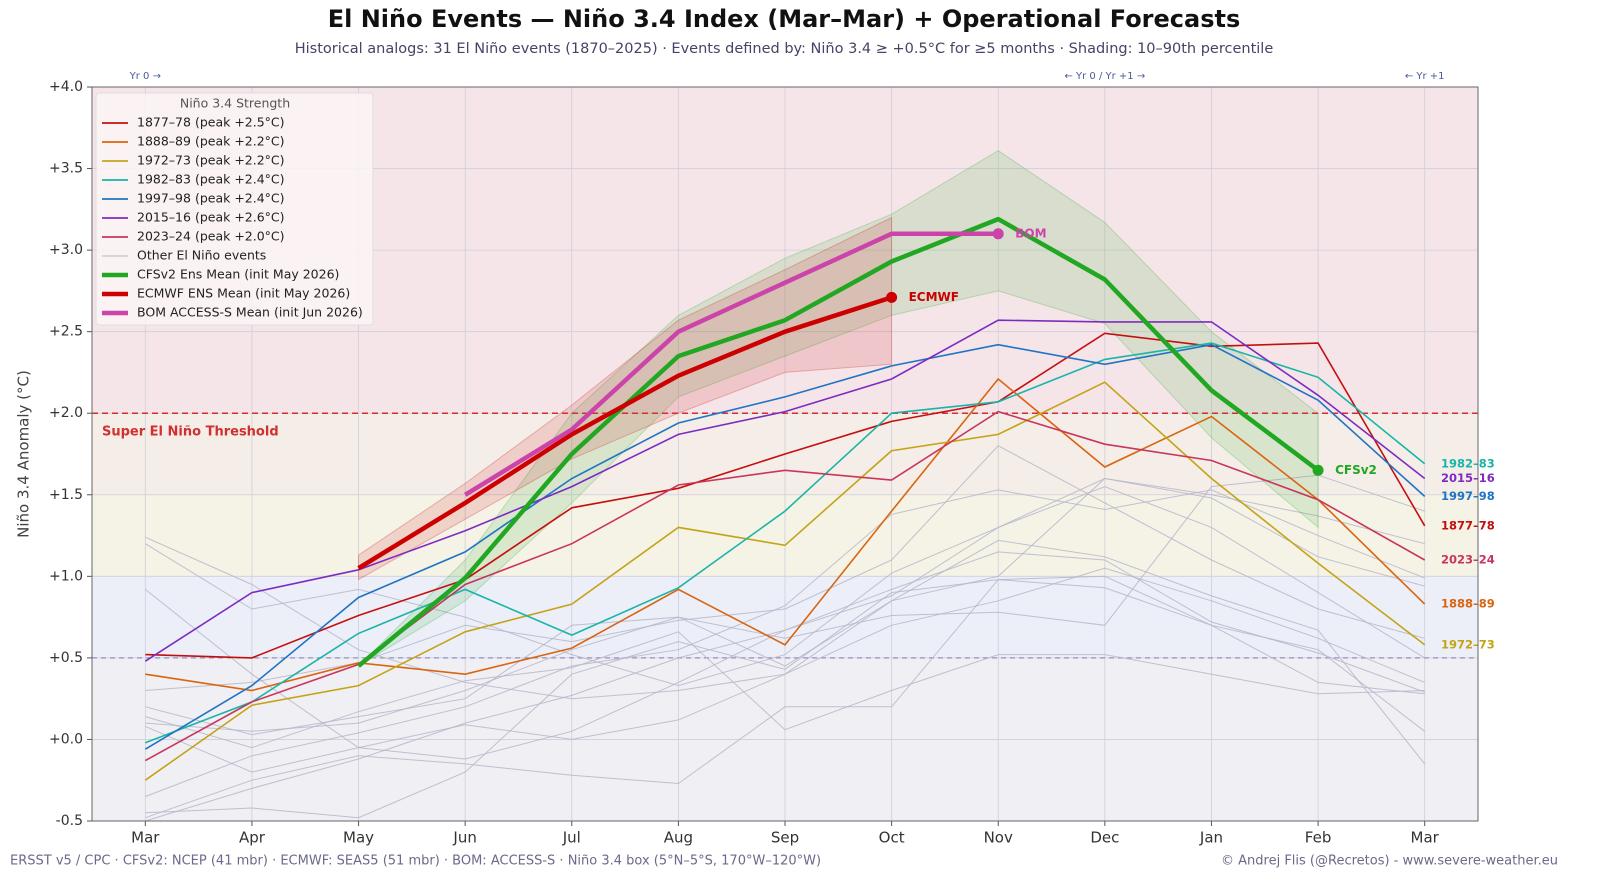 Image resolution: width=1600 pixels, height=896 pixels. What do you see at coordinates (785, 690) in the screenshot?
I see `other-event-line` at bounding box center [785, 690].